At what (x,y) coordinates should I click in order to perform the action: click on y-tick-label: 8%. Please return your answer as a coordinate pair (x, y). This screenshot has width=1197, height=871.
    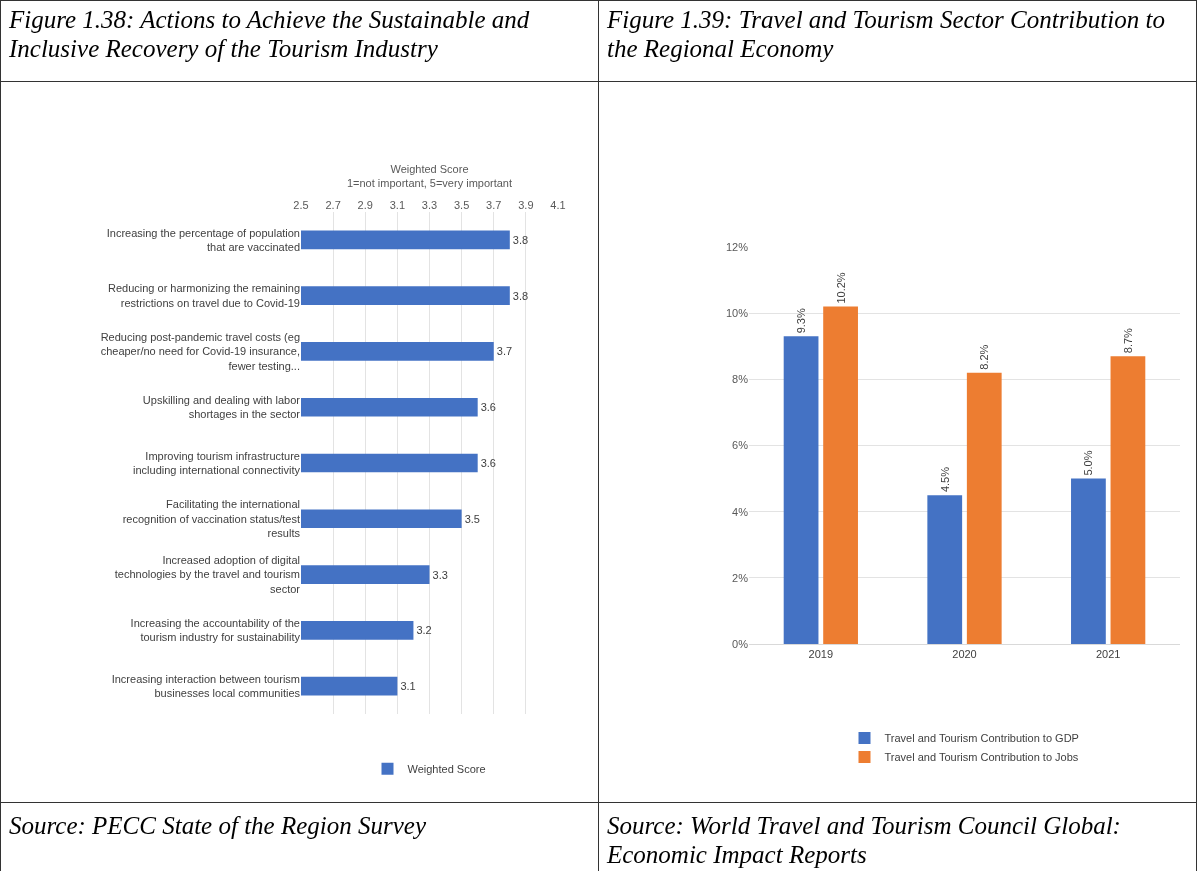
    Looking at the image, I should click on (740, 379).